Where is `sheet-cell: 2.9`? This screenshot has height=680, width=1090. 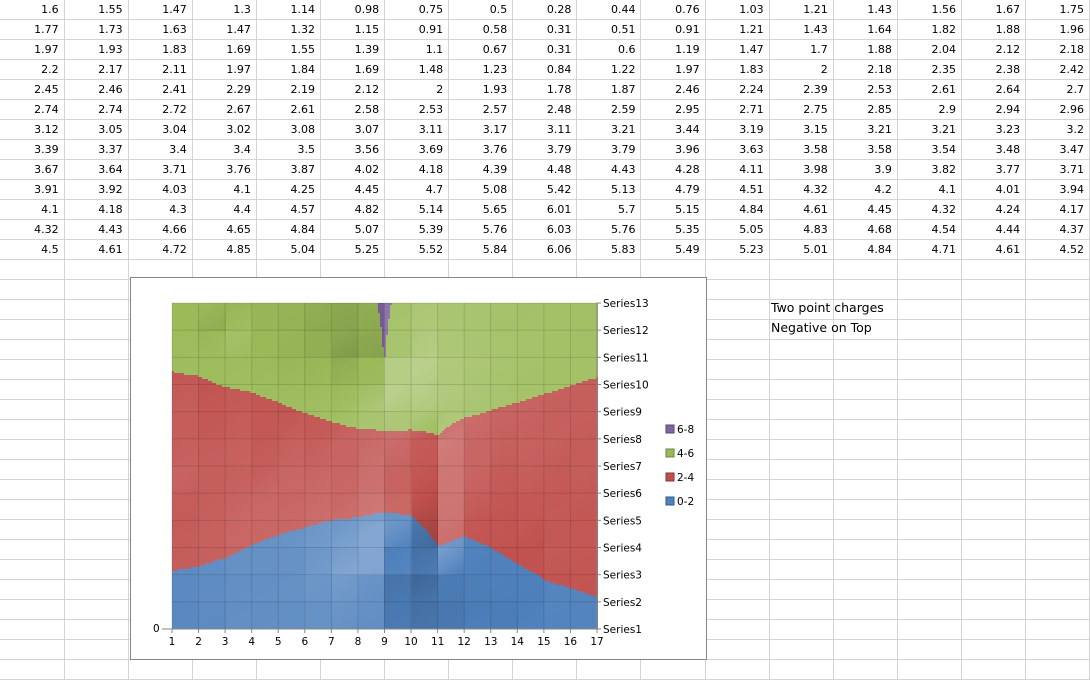
sheet-cell: 2.9 is located at coordinates (929, 110).